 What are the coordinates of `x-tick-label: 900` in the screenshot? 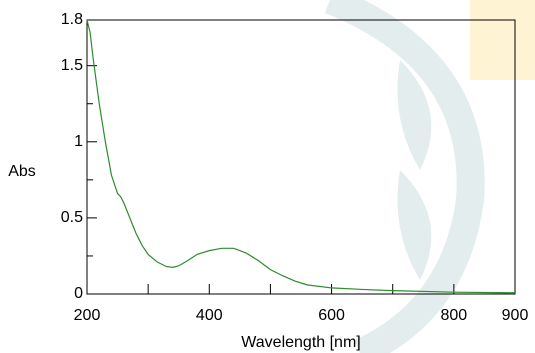 It's located at (515, 315).